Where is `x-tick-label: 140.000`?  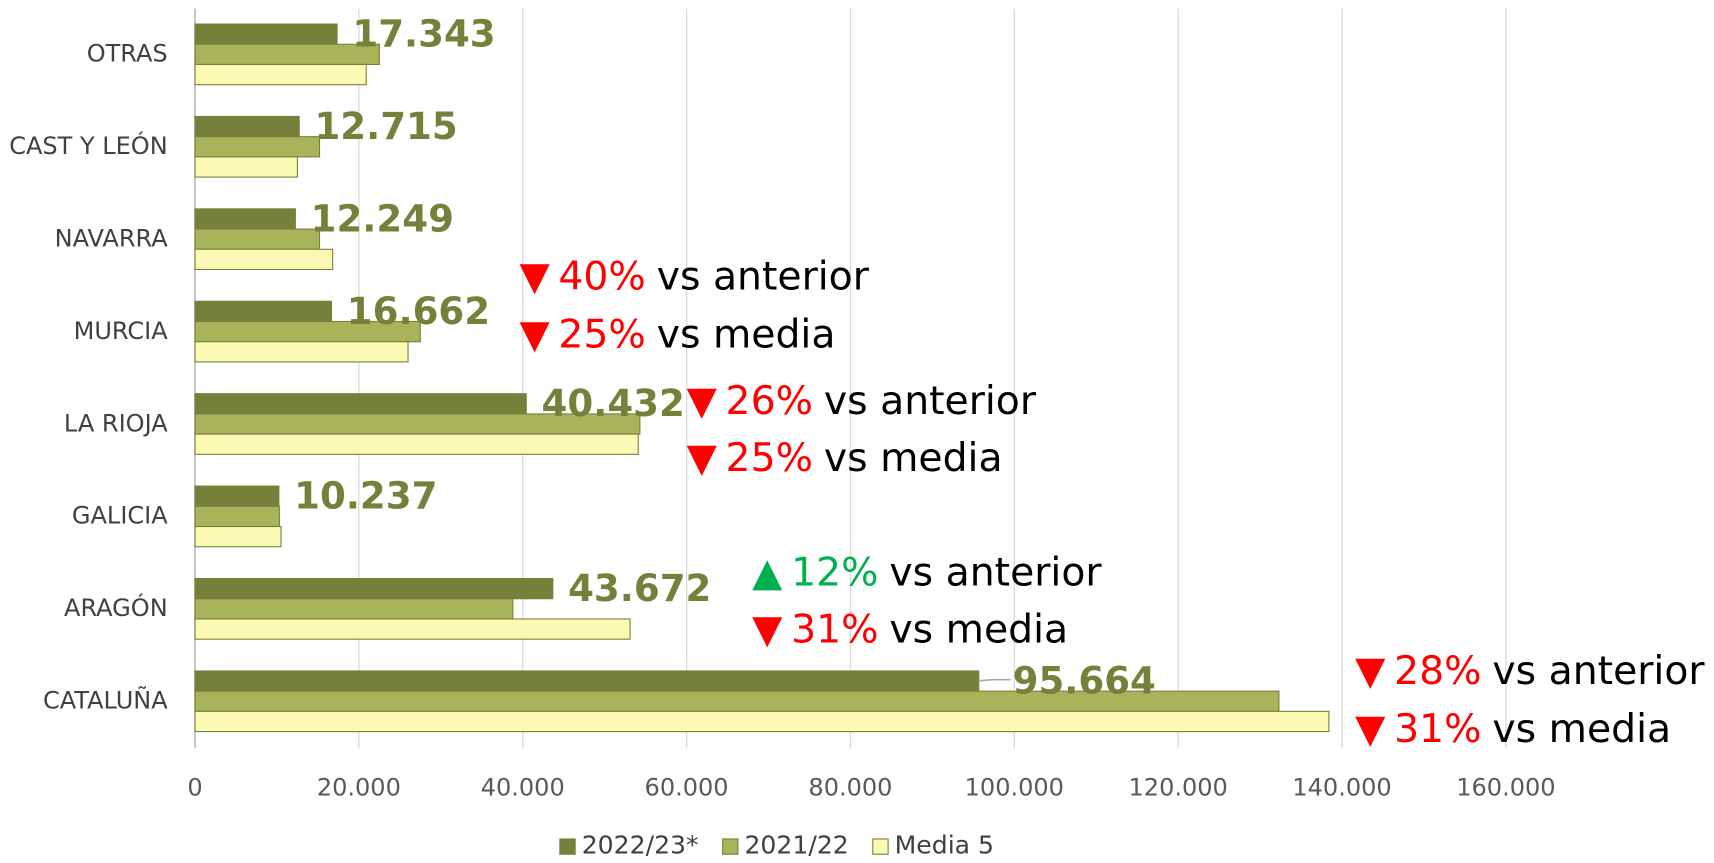 x-tick-label: 140.000 is located at coordinates (1341, 788).